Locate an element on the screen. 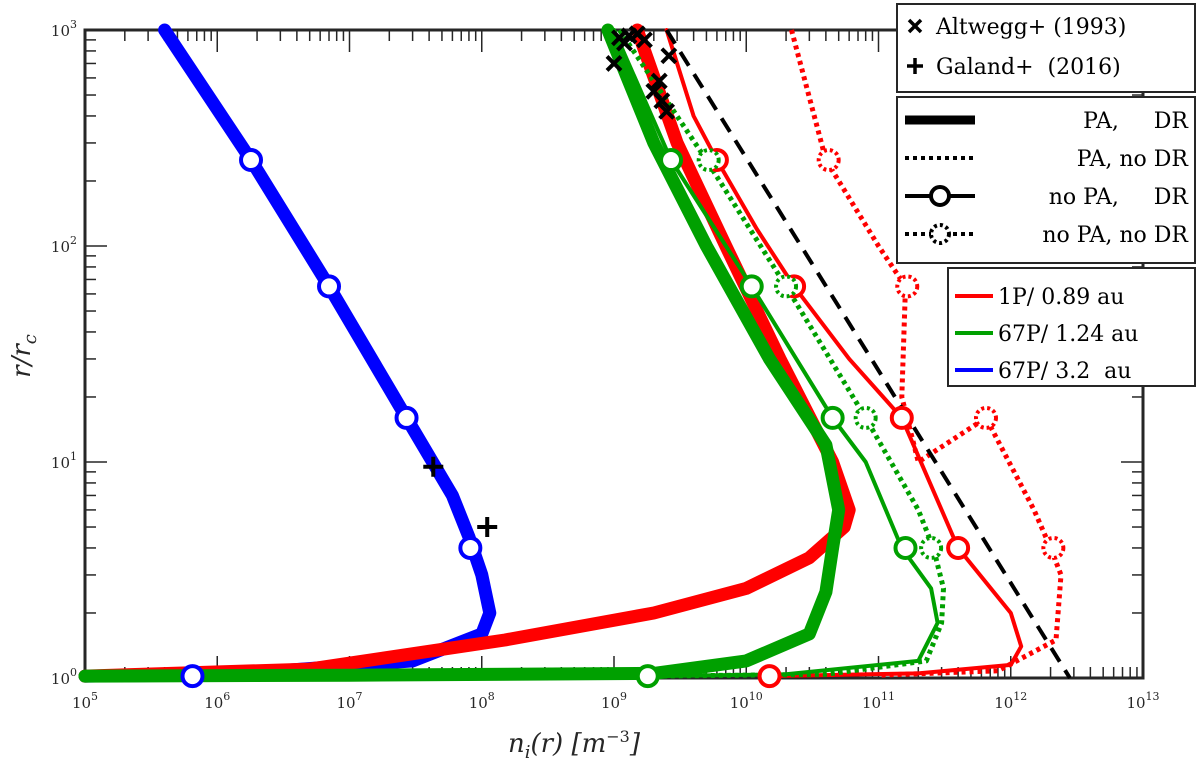  x-axis-title: ni(r) [m−3] is located at coordinates (574, 743).